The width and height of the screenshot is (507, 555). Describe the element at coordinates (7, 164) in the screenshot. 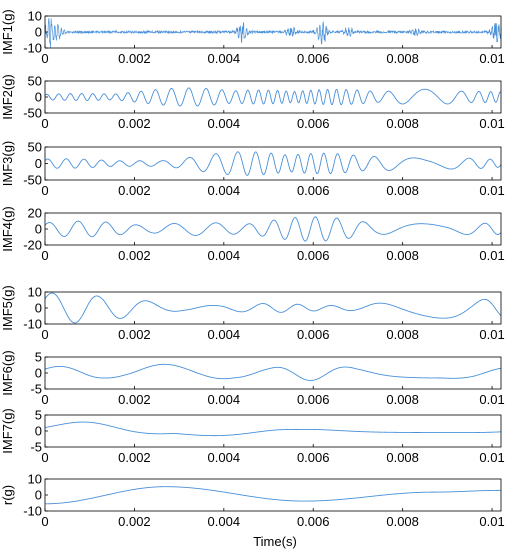

I see `y-axis-label: IMF3(g)` at that location.